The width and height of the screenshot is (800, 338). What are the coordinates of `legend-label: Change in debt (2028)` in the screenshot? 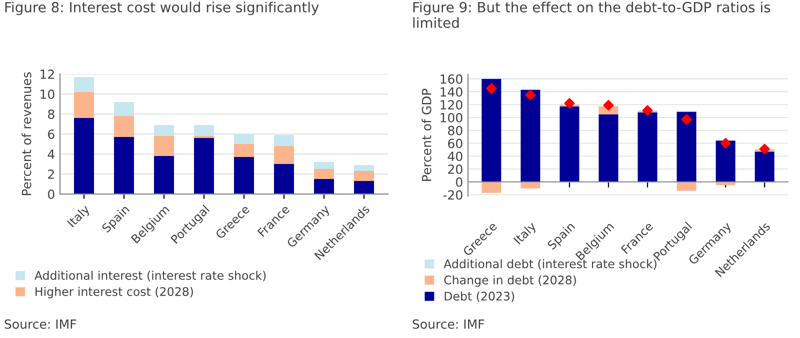 It's located at (510, 281).